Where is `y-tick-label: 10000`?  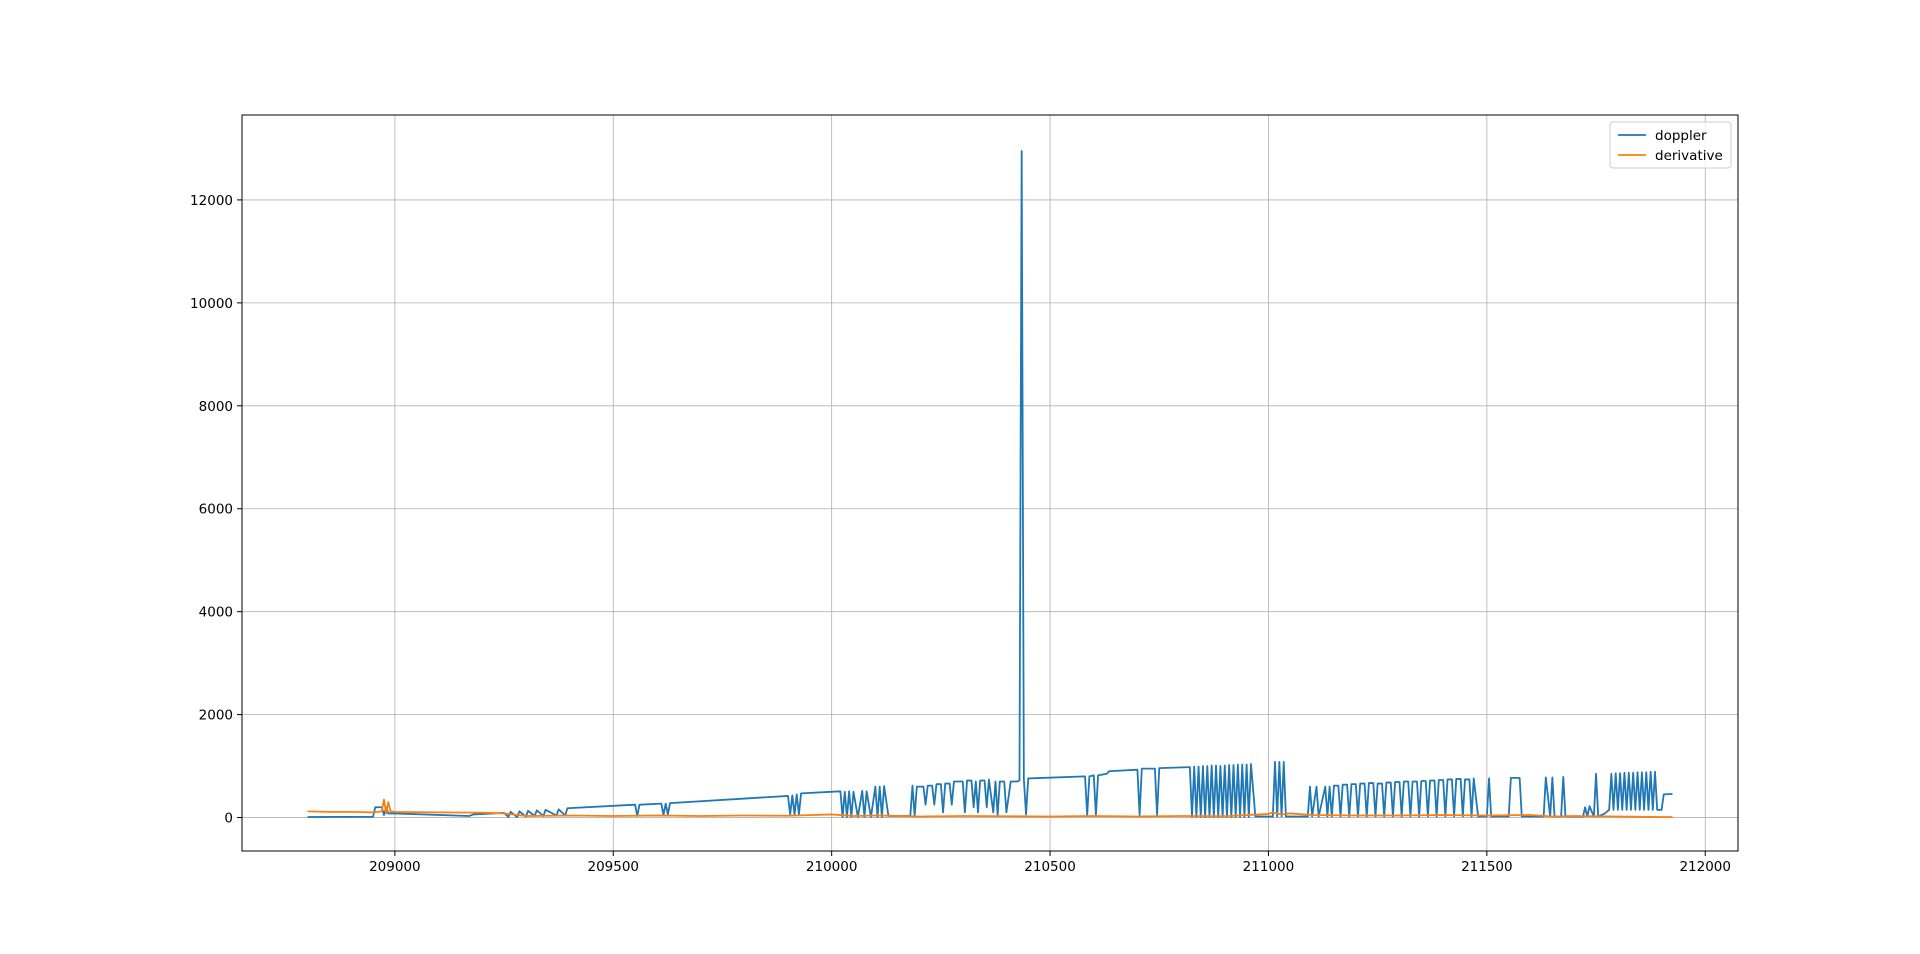
y-tick-label: 10000 is located at coordinates (211, 304).